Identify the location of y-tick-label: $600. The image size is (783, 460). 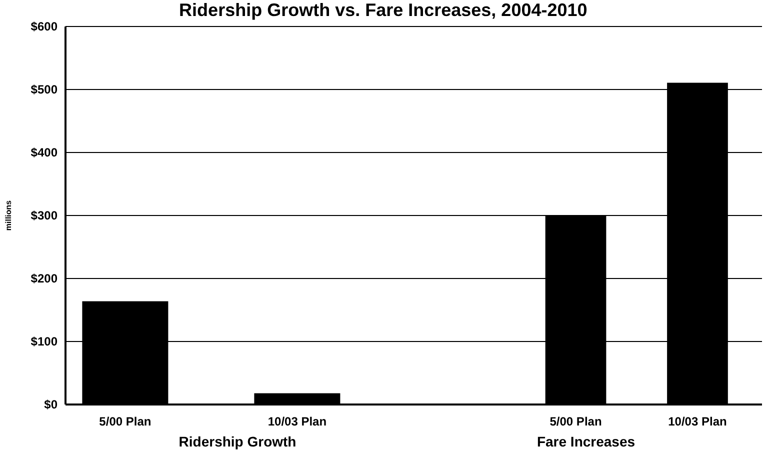
(44, 27).